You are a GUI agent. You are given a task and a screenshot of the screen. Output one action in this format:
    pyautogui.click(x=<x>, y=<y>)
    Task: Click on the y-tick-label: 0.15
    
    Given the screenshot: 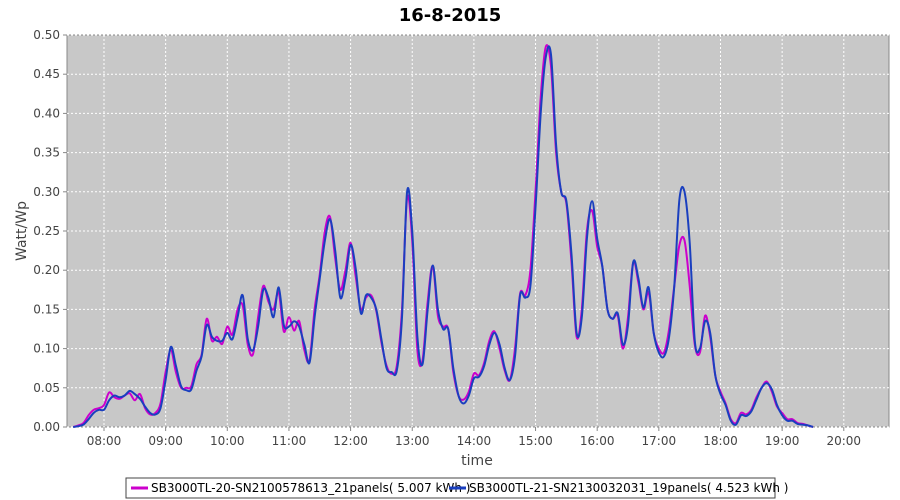 What is the action you would take?
    pyautogui.click(x=46, y=309)
    